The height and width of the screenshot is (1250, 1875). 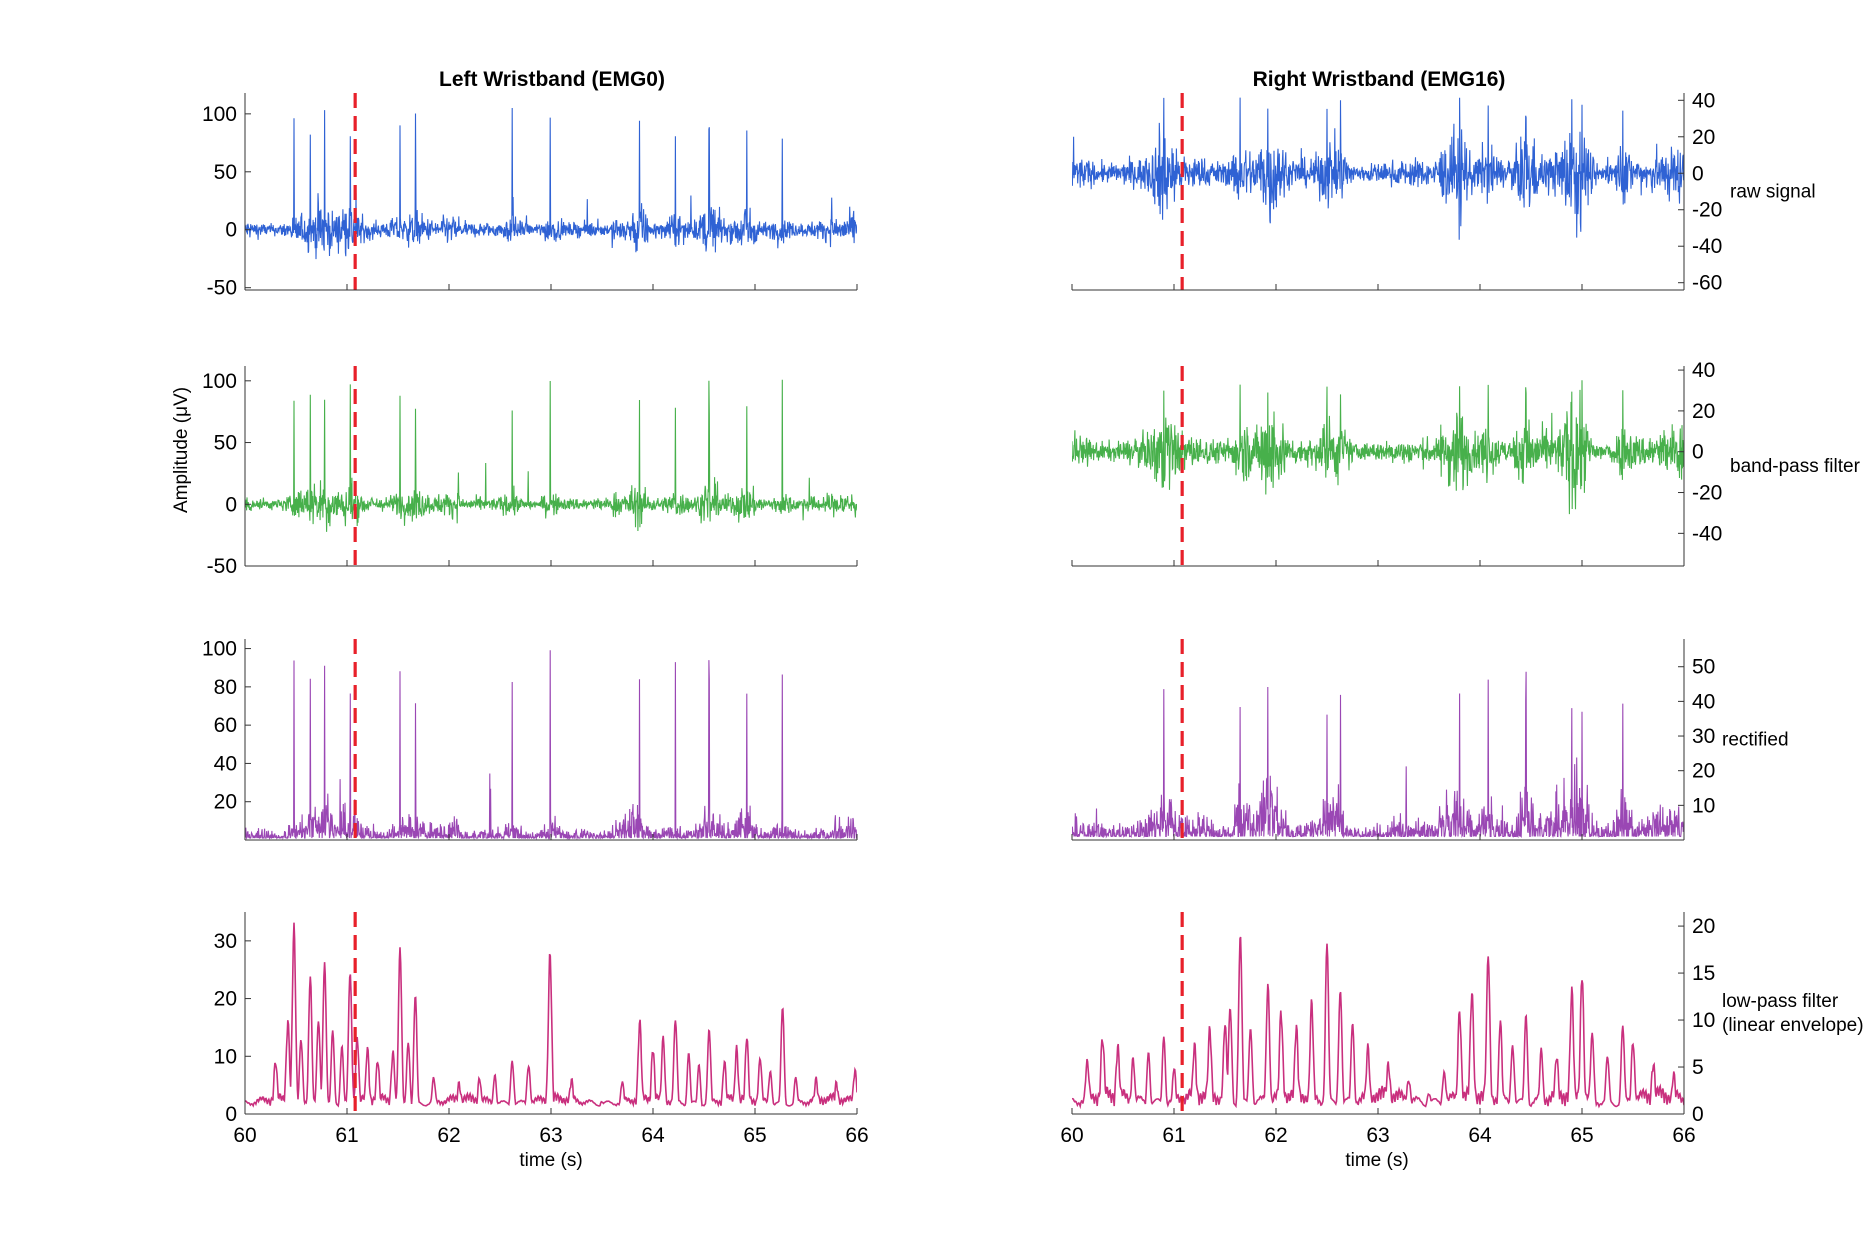 I want to click on row-label-4-line-2: (linear envelope), so click(x=1793, y=1025).